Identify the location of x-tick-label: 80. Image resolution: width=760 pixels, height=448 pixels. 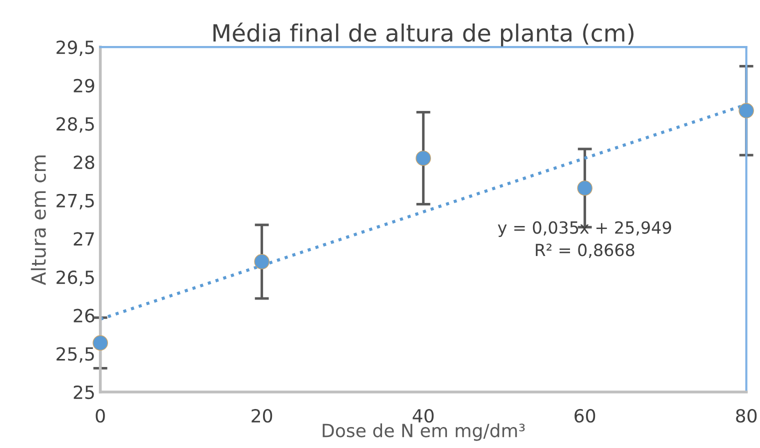
(746, 415).